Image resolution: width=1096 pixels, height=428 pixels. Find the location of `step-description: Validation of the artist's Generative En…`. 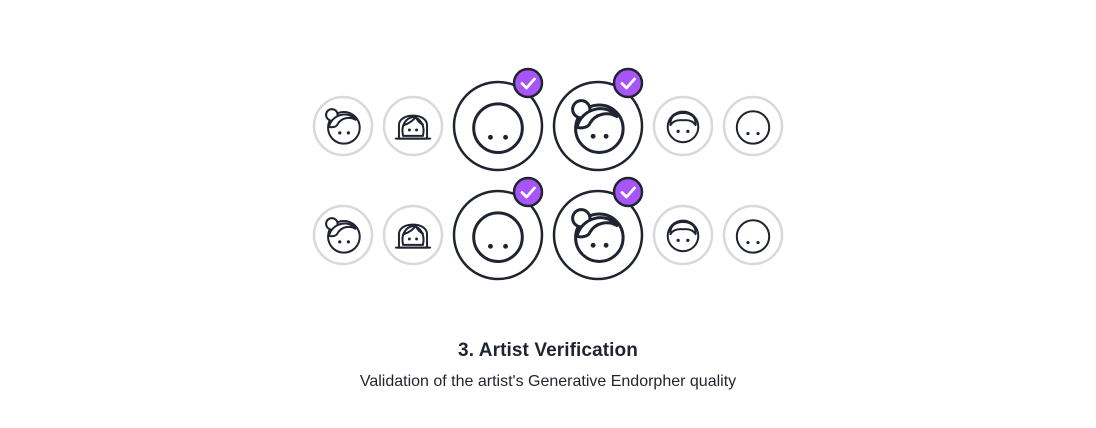

step-description: Validation of the artist's Generative En… is located at coordinates (548, 381).